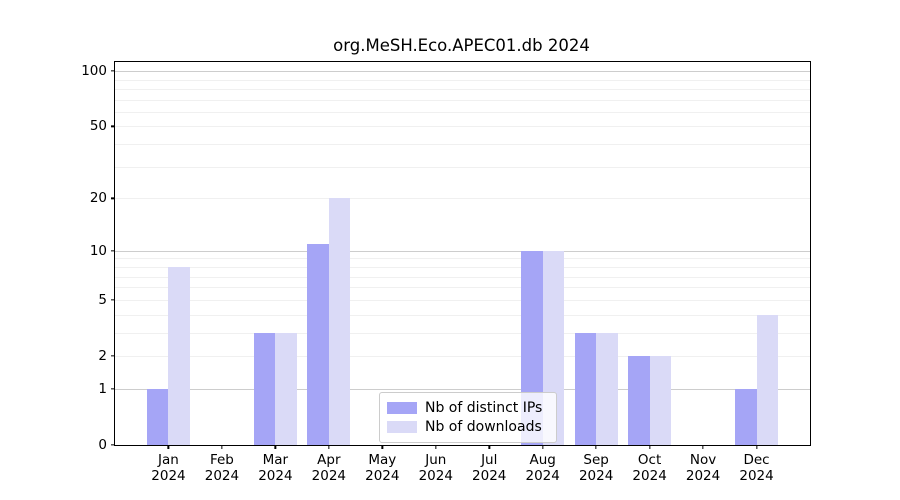 This screenshot has height=500, width=900. Describe the element at coordinates (703, 460) in the screenshot. I see `x-tick-month: Nov` at that location.